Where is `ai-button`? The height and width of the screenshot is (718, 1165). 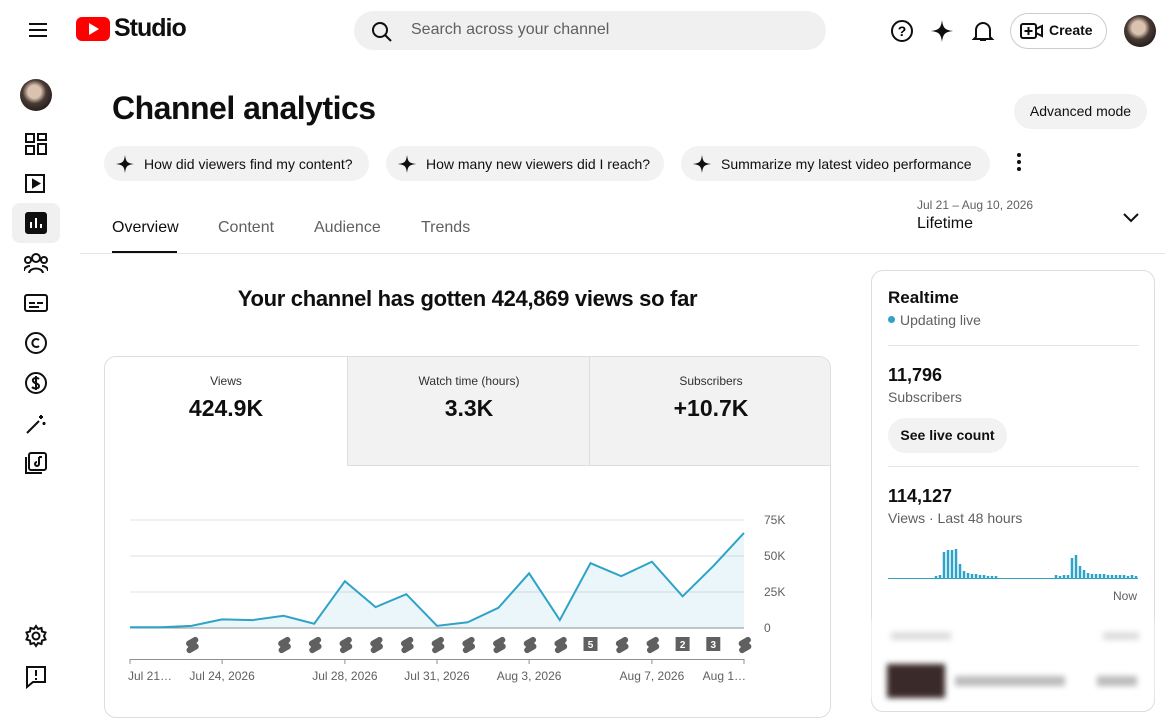
ai-button is located at coordinates (942, 31).